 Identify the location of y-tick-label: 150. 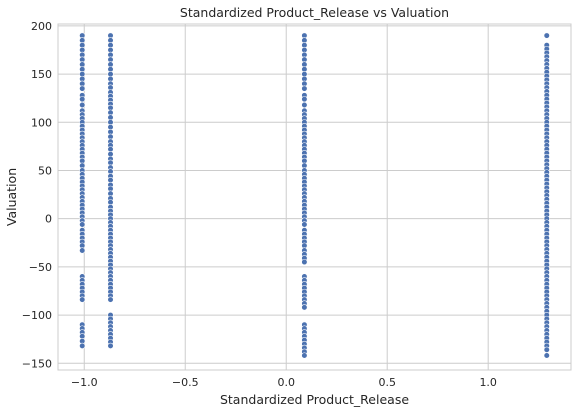
(41, 74).